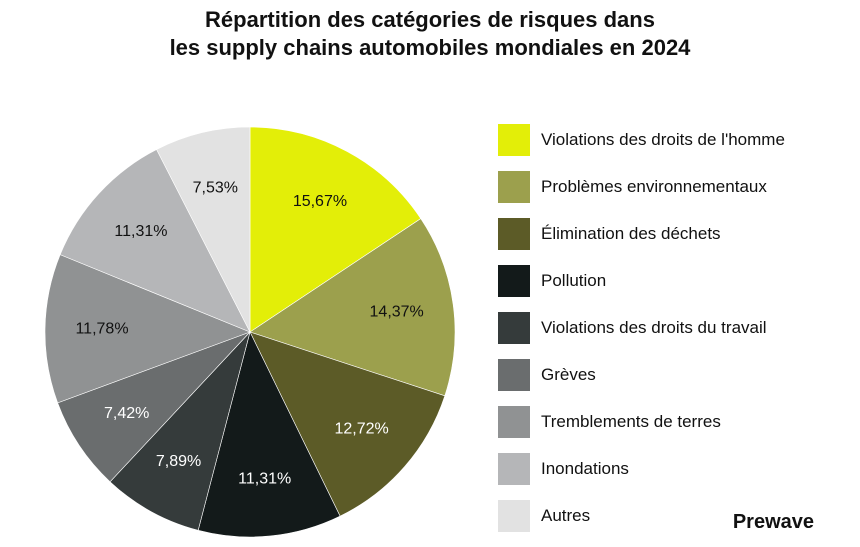 This screenshot has width=860, height=547. Describe the element at coordinates (641, 375) in the screenshot. I see `legend-item: Grèves` at that location.